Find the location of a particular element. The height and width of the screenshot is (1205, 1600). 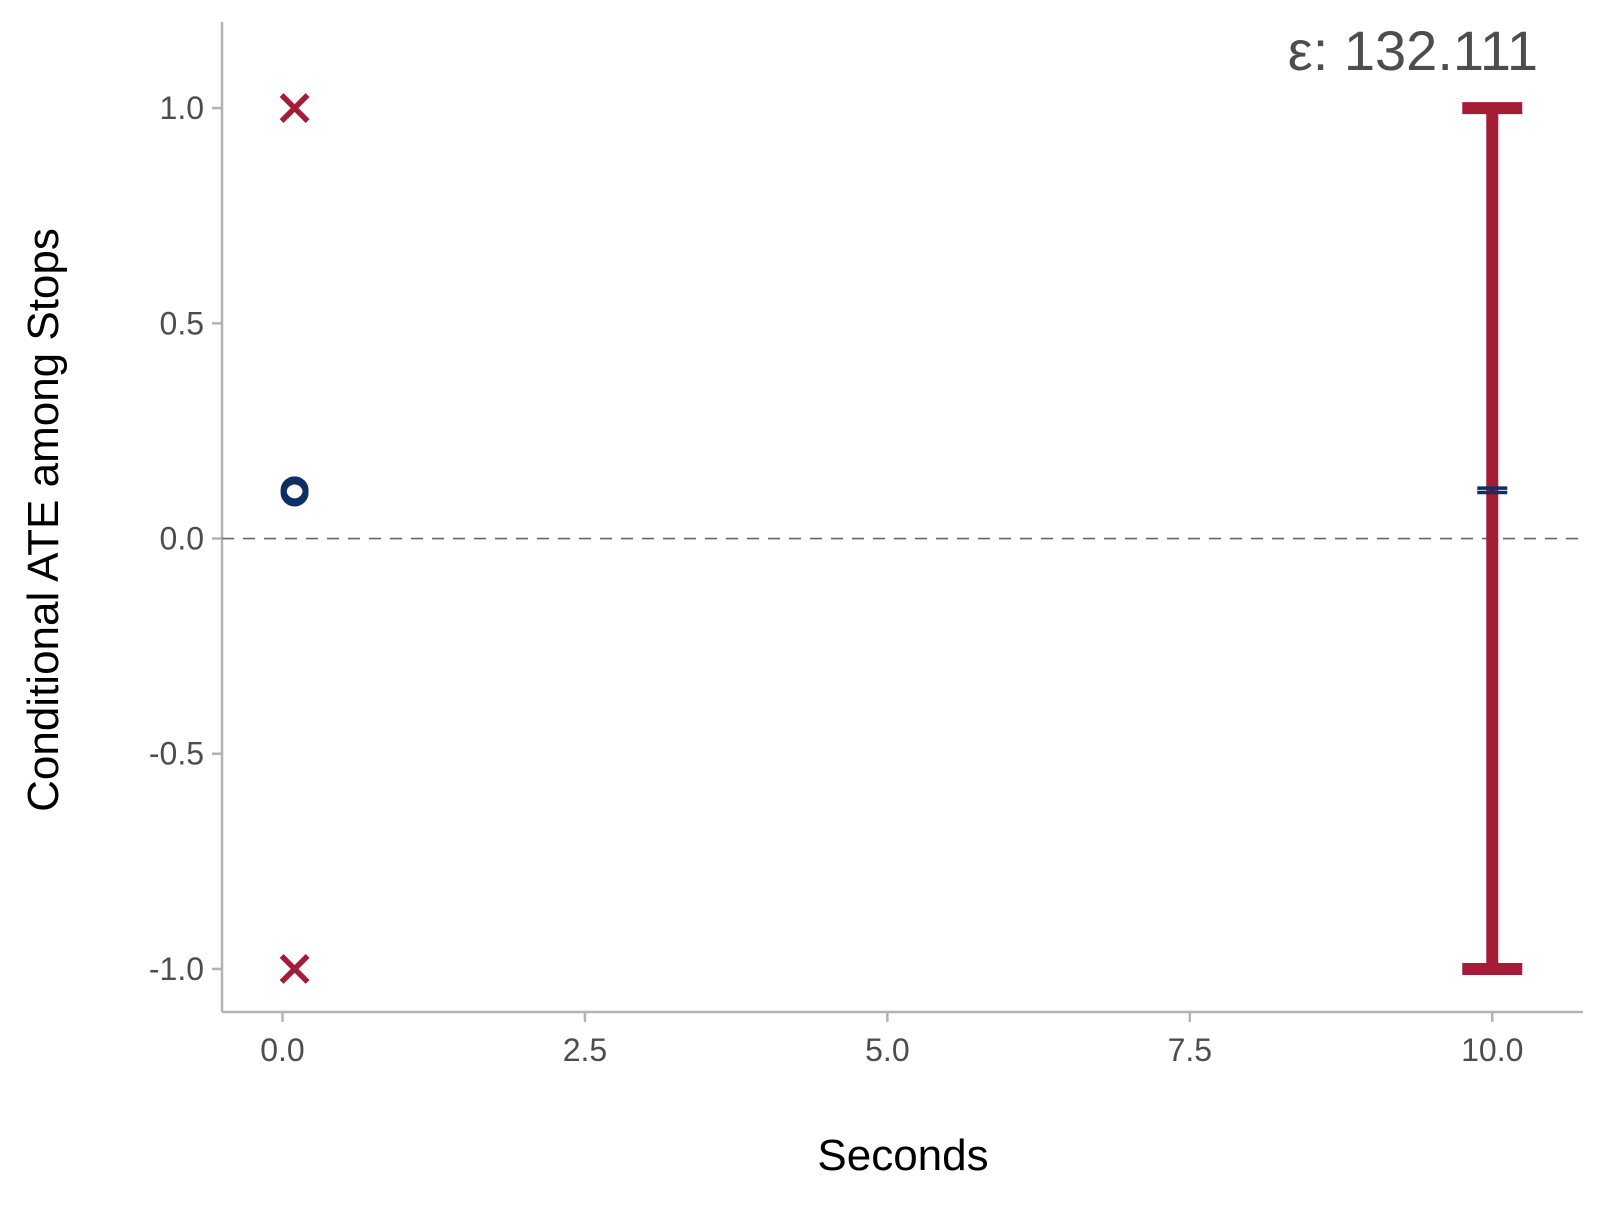

y-tick-label: 0.5 is located at coordinates (182, 323).